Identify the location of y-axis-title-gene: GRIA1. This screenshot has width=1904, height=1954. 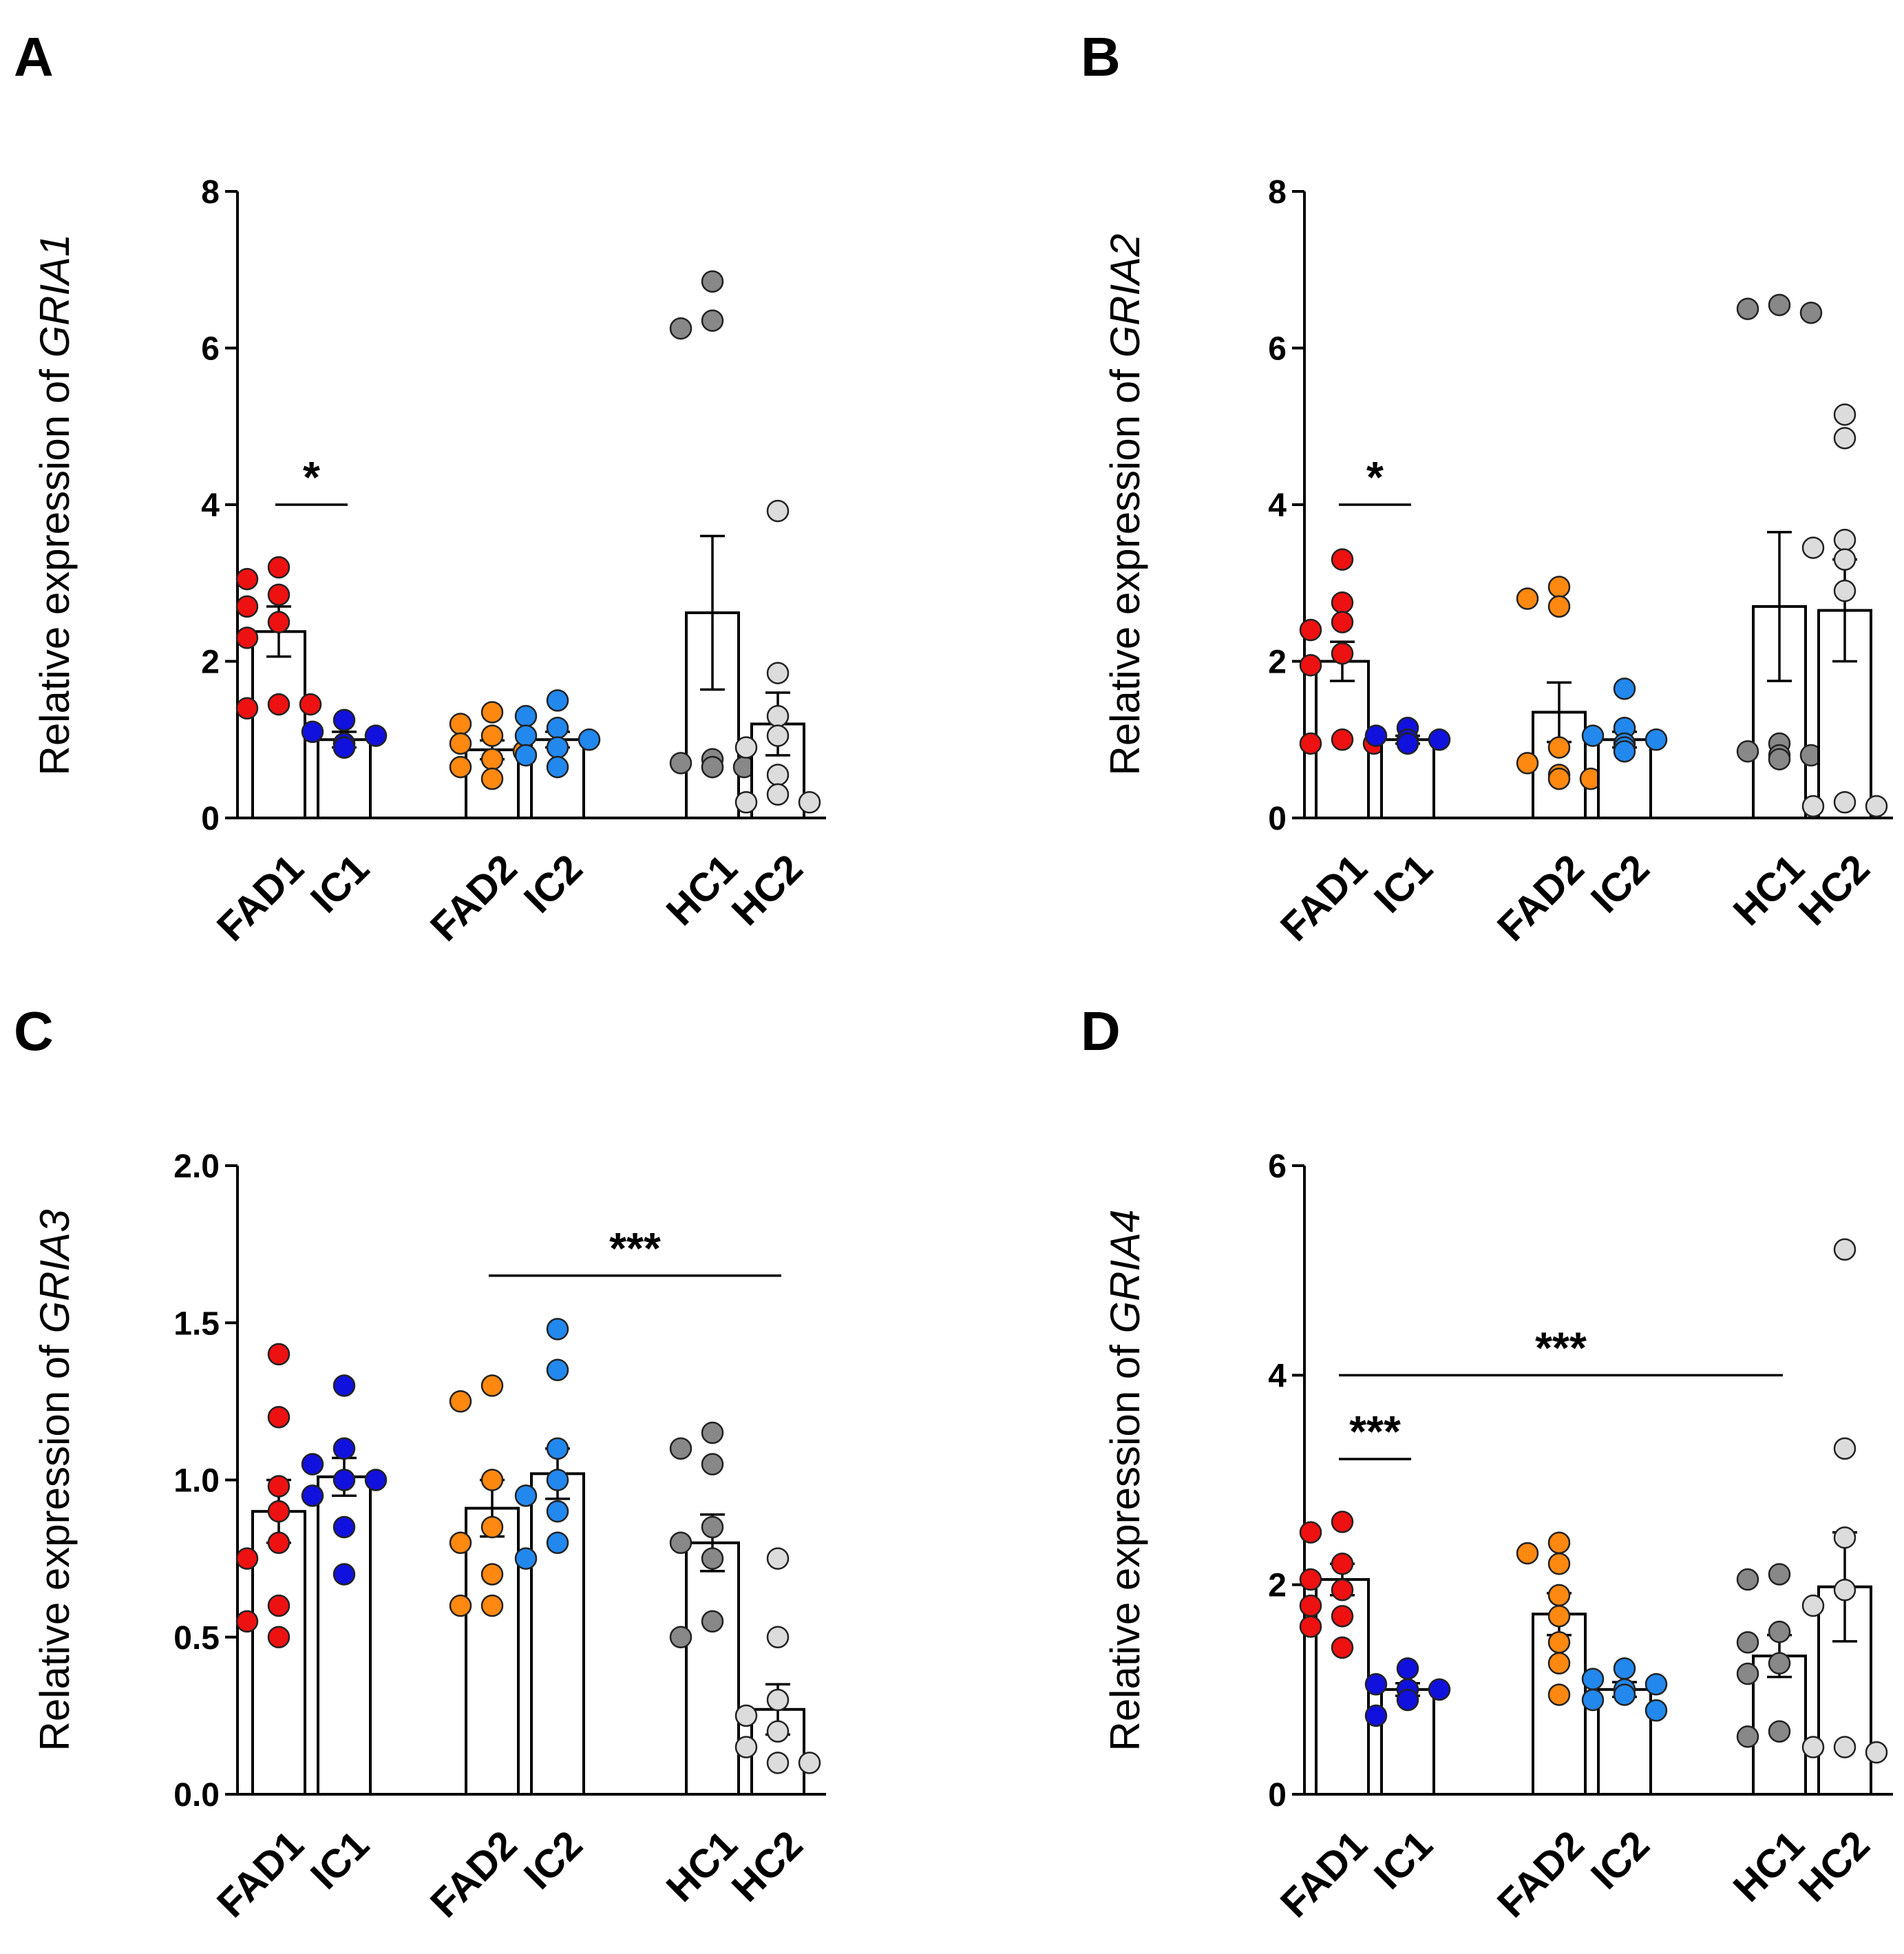
(55, 295).